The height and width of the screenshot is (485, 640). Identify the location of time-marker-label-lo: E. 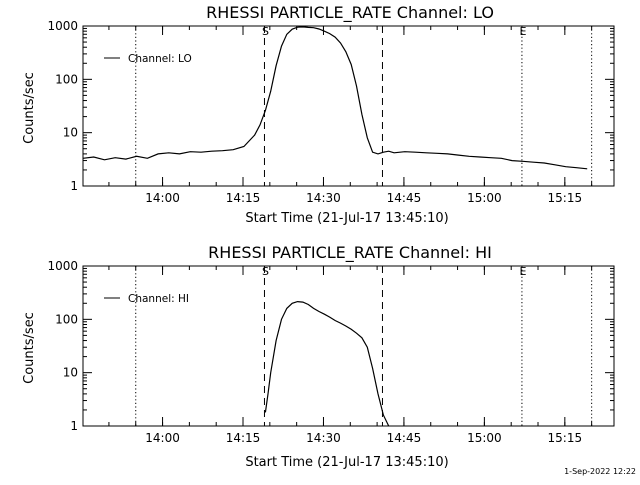
(522, 31).